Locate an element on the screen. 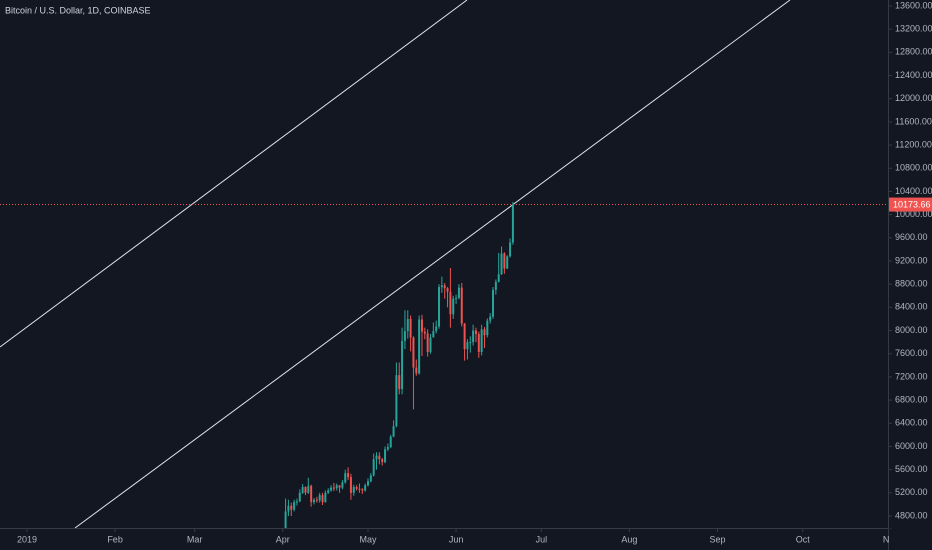  price-label-box is located at coordinates (910, 204).